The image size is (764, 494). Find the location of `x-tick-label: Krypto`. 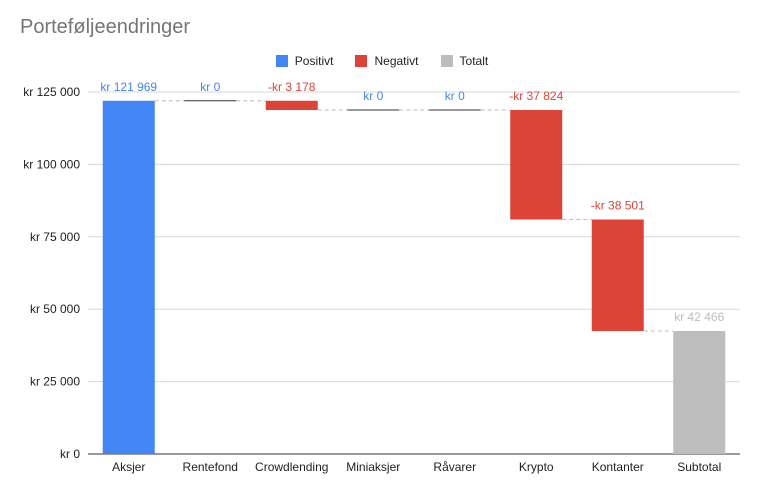

x-tick-label: Krypto is located at coordinates (536, 467).